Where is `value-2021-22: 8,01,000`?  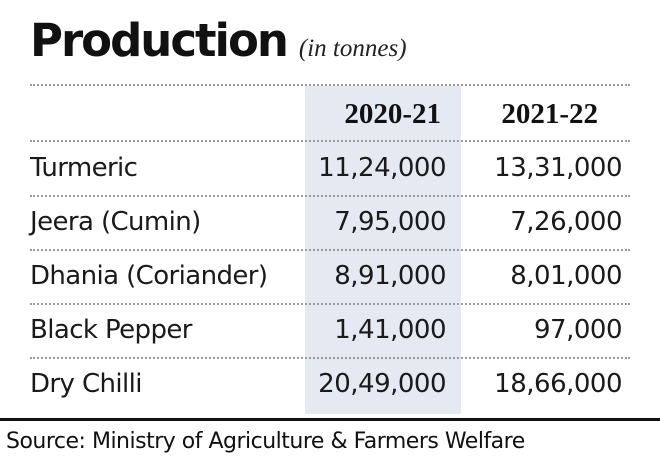 value-2021-22: 8,01,000 is located at coordinates (566, 276).